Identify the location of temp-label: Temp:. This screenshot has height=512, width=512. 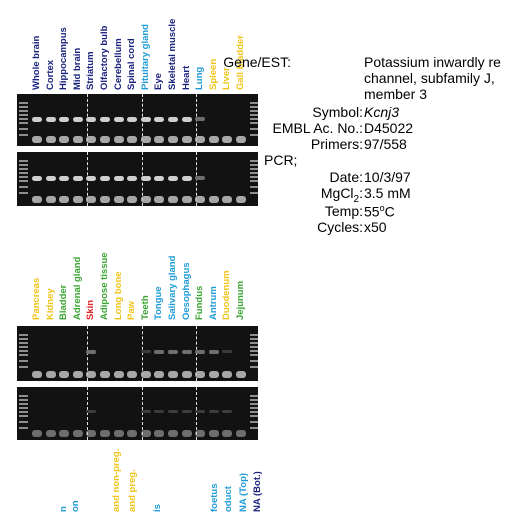
(343, 211).